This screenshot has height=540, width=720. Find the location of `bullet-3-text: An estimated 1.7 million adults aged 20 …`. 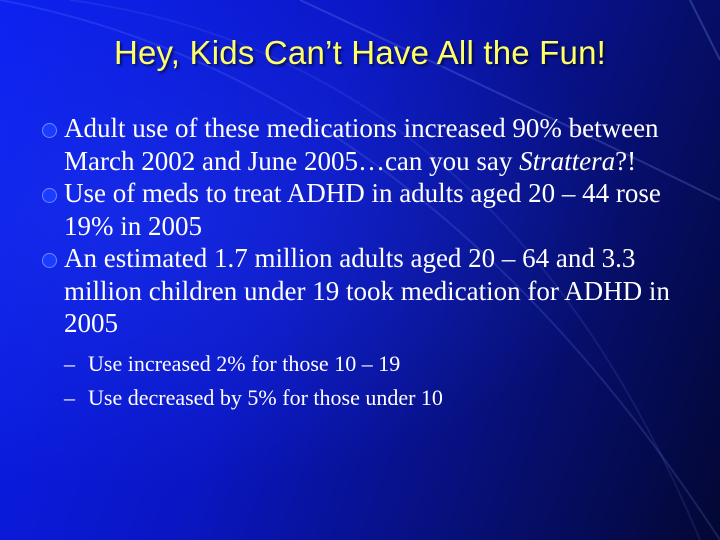

bullet-3-text: An estimated 1.7 million adults aged 20 … is located at coordinates (367, 290).